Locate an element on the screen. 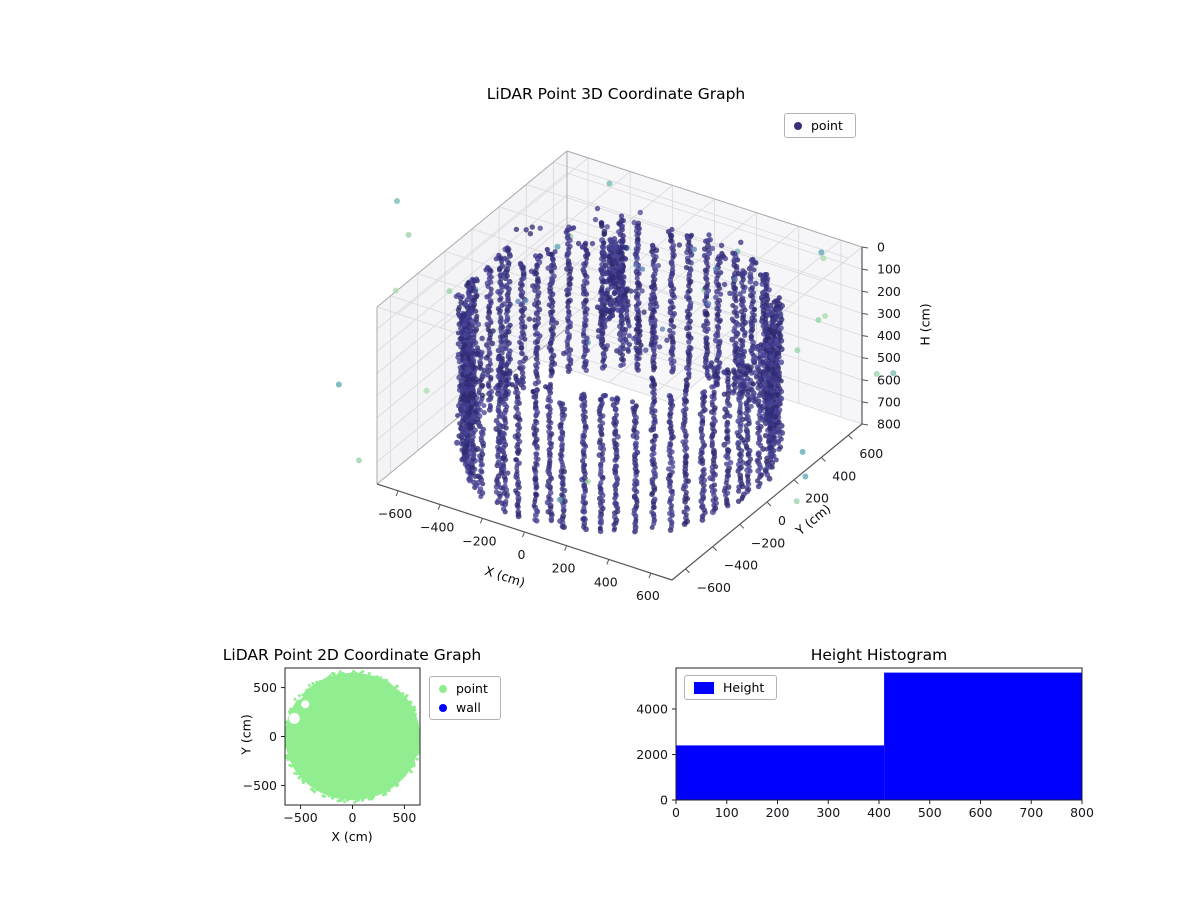 The width and height of the screenshot is (1200, 900). legend-item-height: Height is located at coordinates (729, 687).